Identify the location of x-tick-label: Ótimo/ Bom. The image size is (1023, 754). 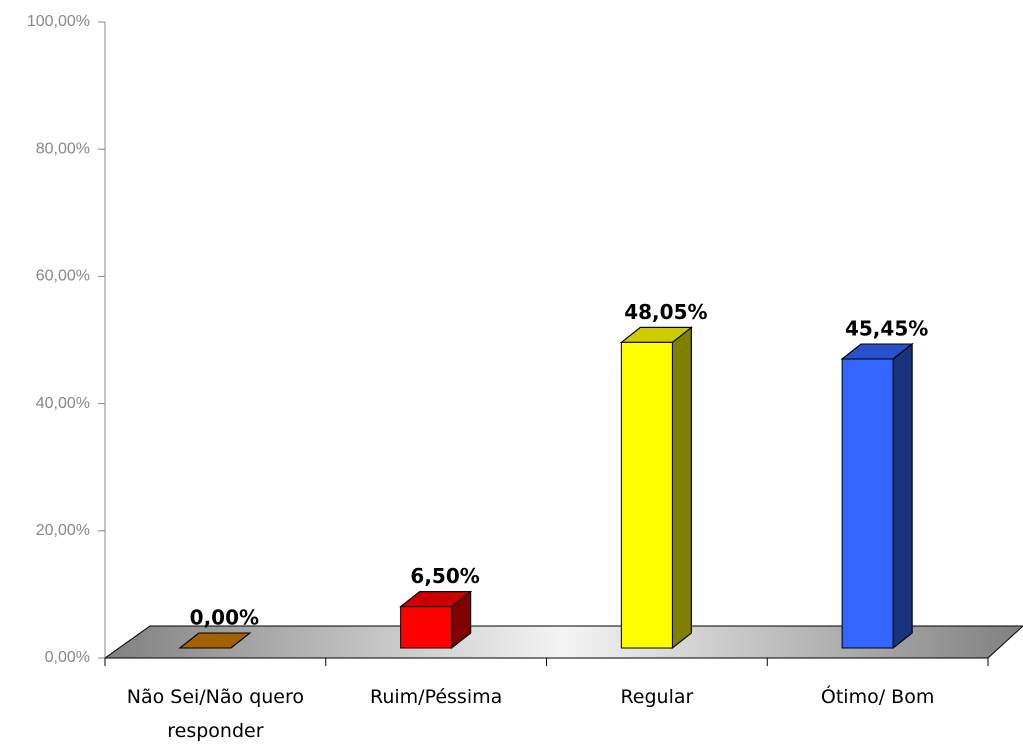
(877, 697).